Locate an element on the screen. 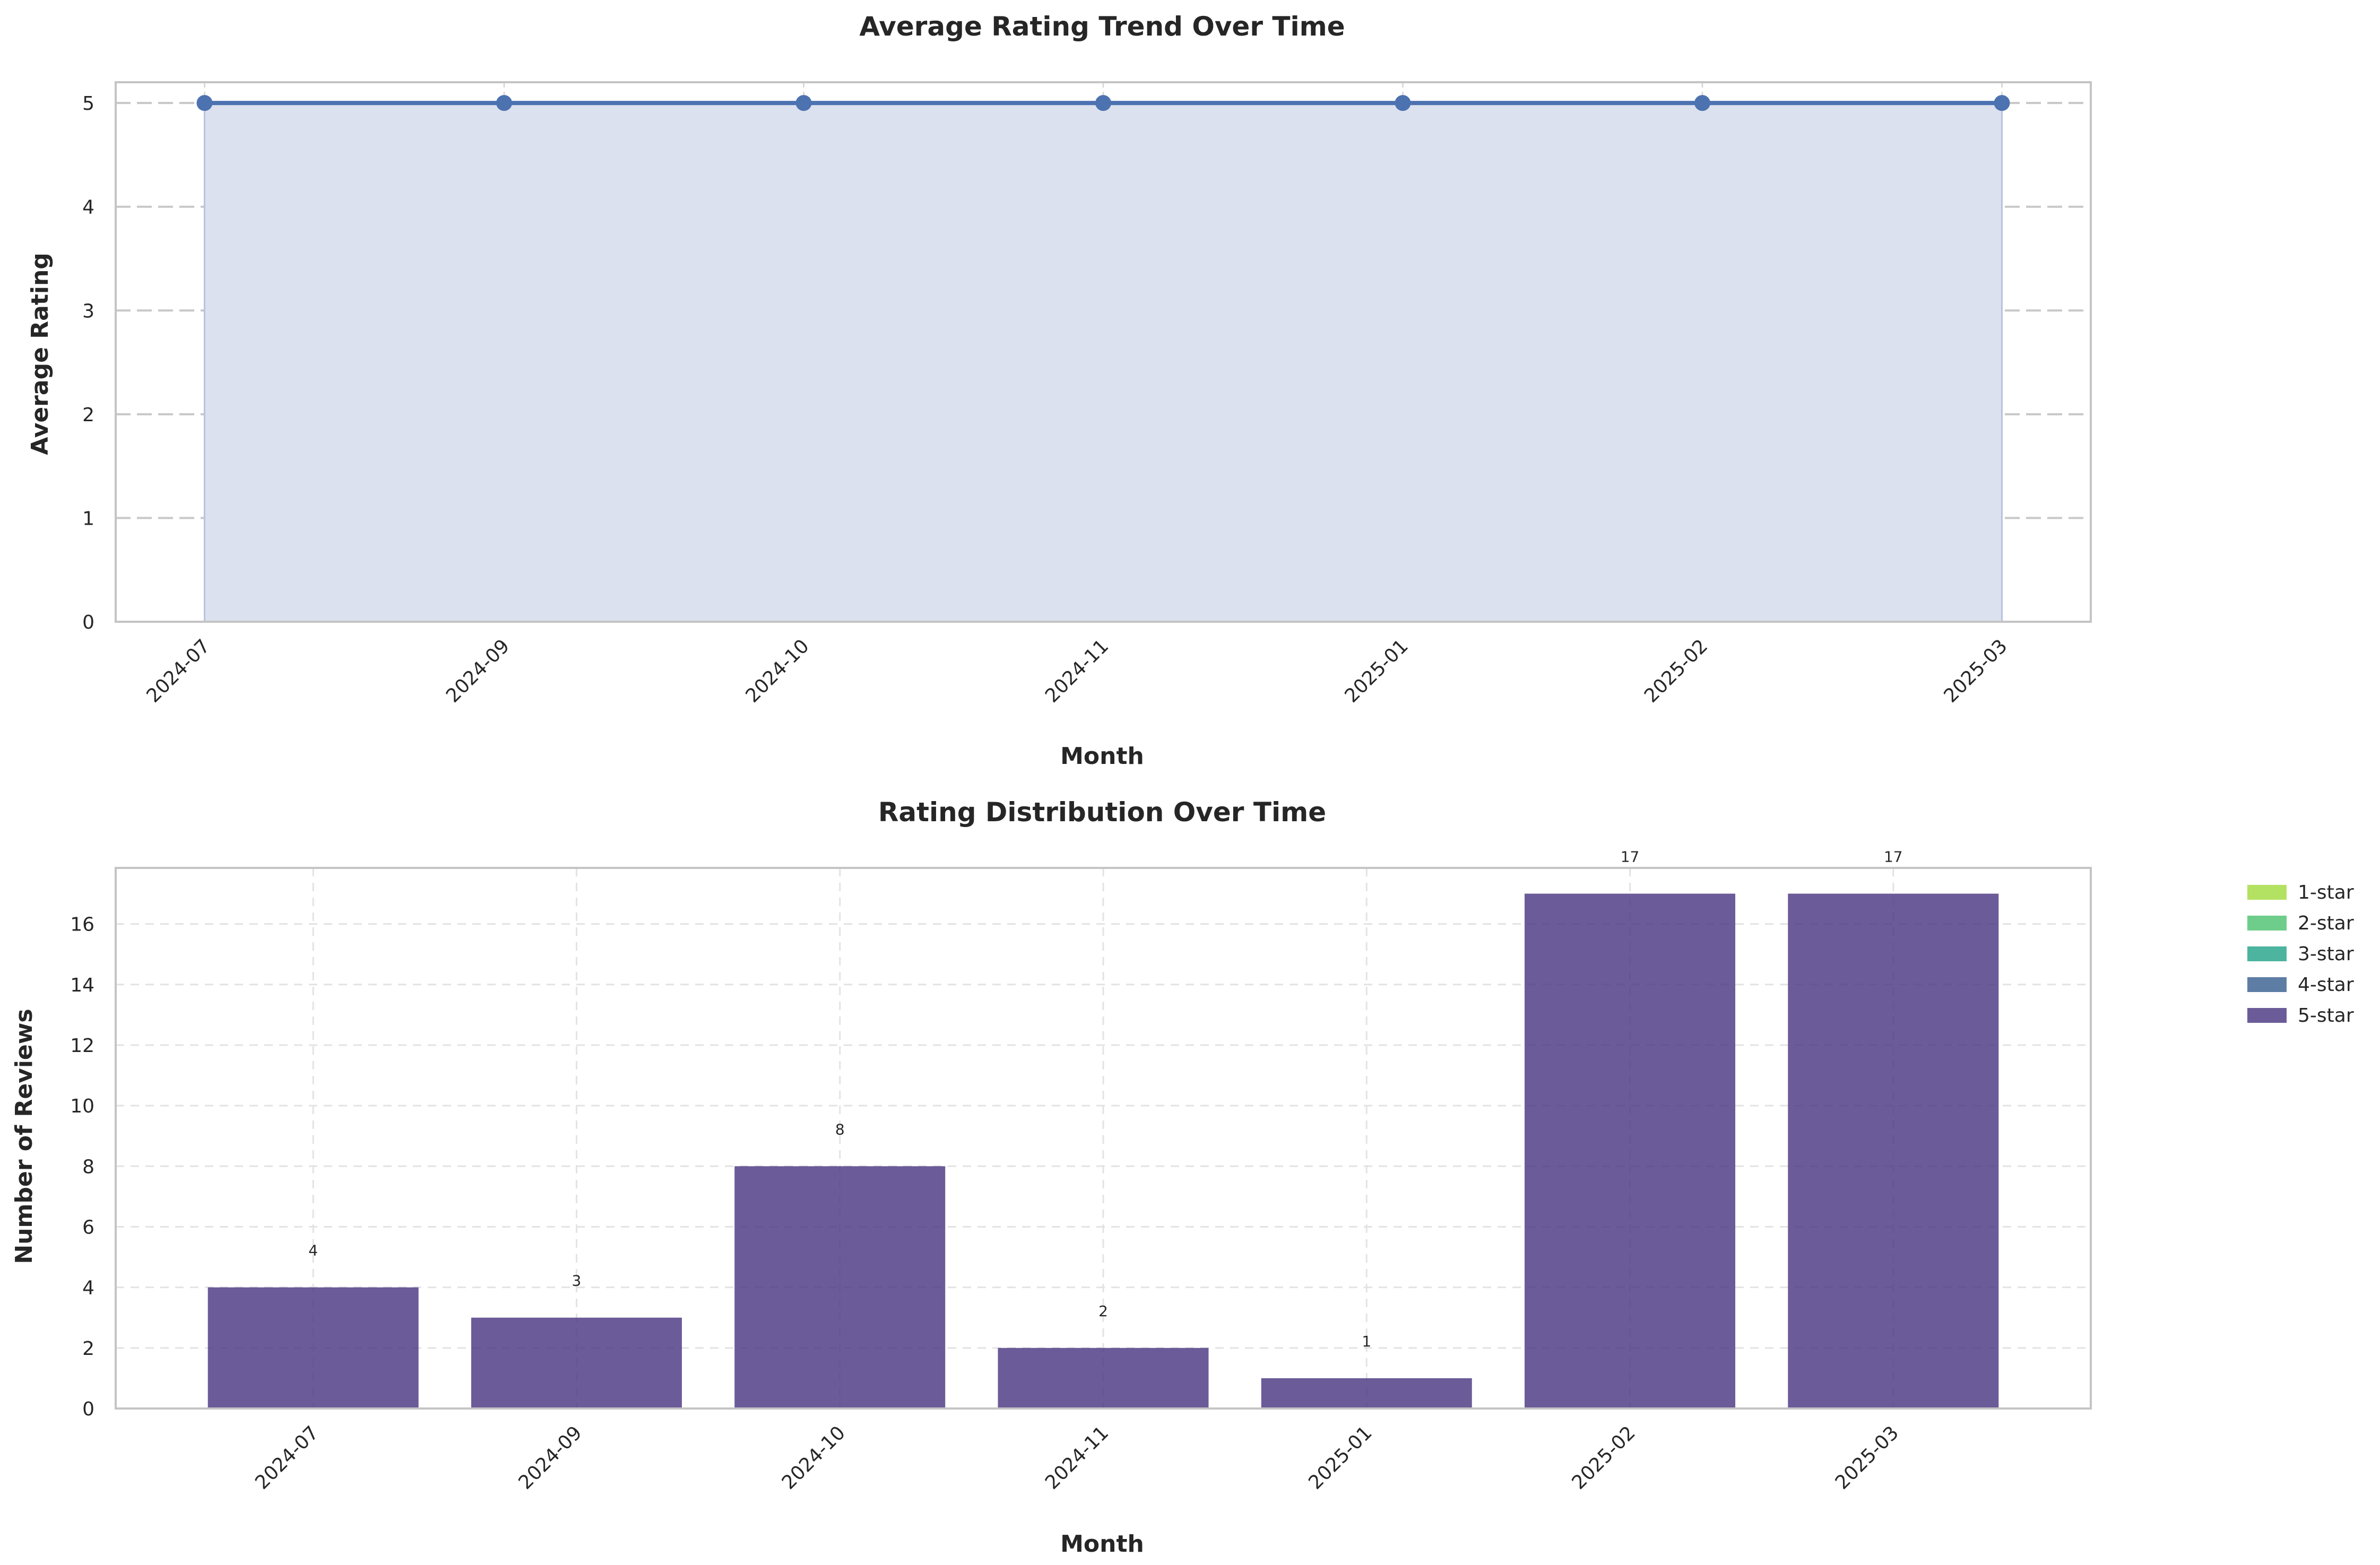 This screenshot has height=1565, width=2380. rating-distribution-y-ticks: 0 2 4 6 8 10 12 14 16 is located at coordinates (82, 1167).